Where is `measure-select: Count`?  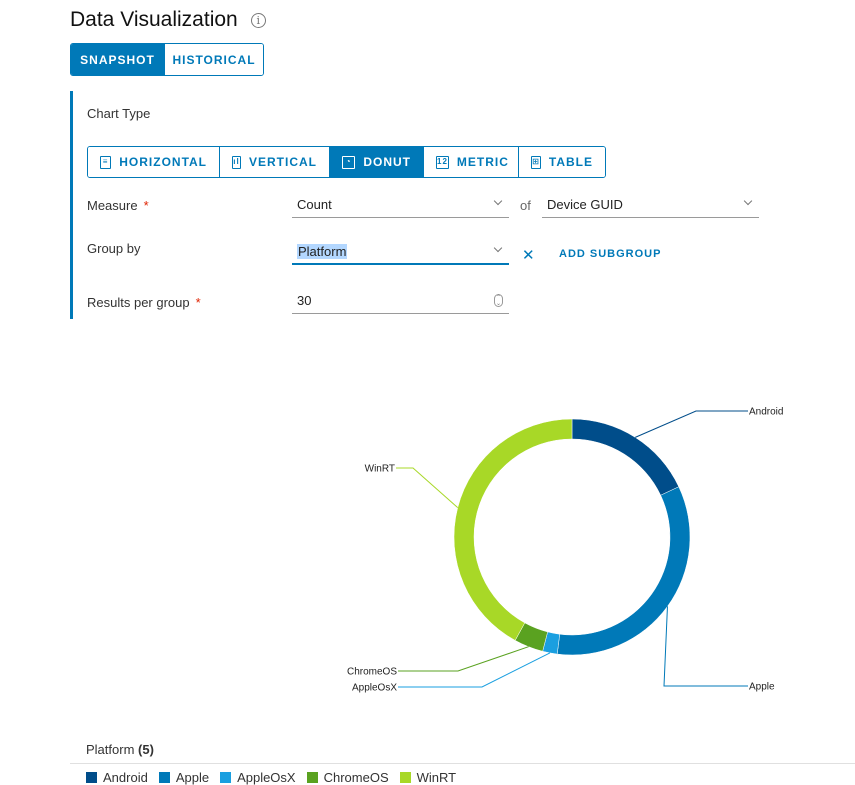 measure-select: Count is located at coordinates (400, 206).